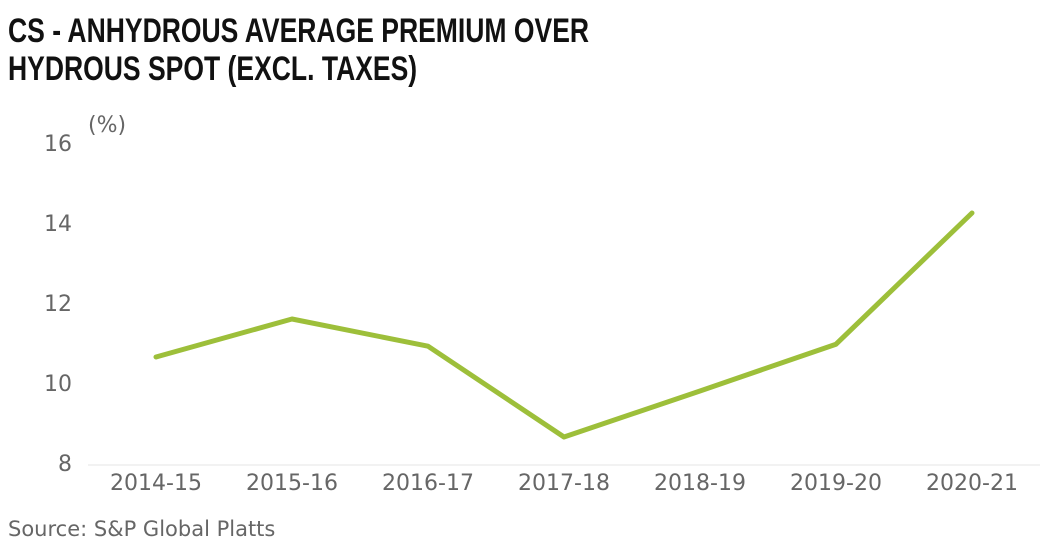  Describe the element at coordinates (564, 483) in the screenshot. I see `x-tick-label: 2017-18` at that location.